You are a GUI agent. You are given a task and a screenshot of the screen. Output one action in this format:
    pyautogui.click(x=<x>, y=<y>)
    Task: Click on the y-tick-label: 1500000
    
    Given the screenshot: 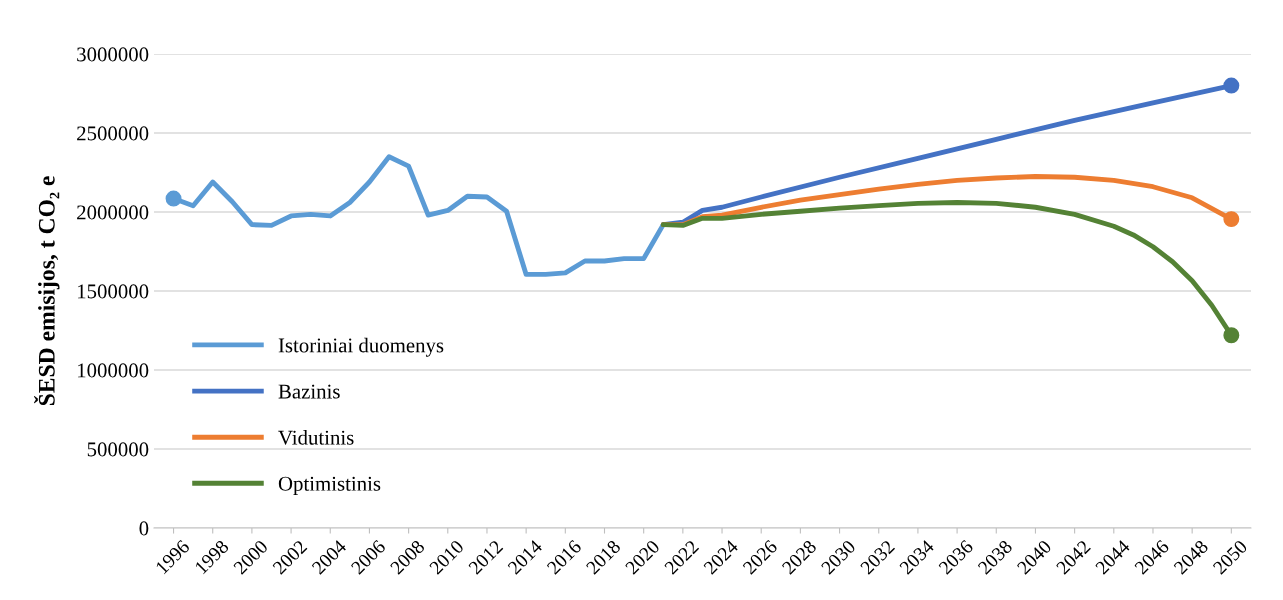 What is the action you would take?
    pyautogui.click(x=113, y=291)
    